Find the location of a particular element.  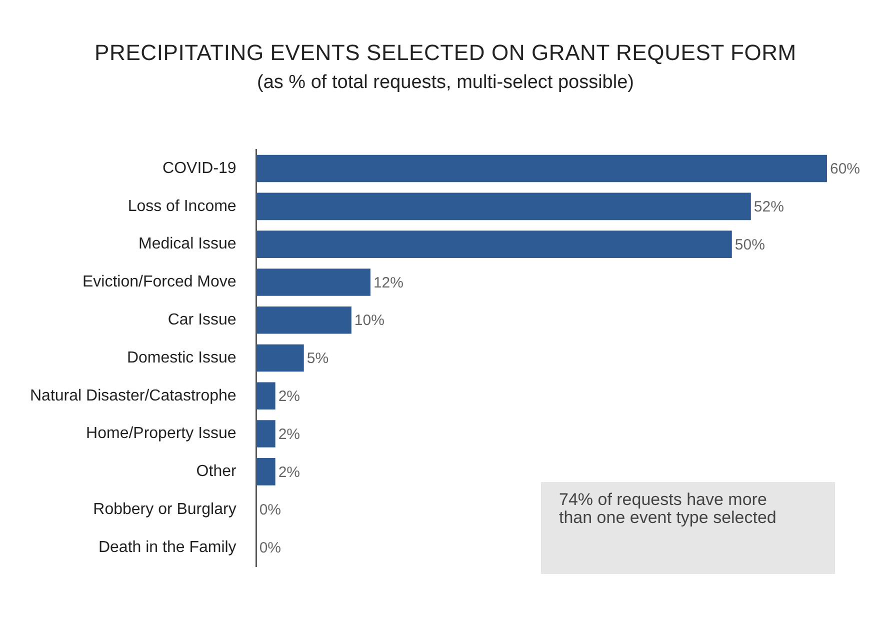

data-label: 60% is located at coordinates (845, 169).